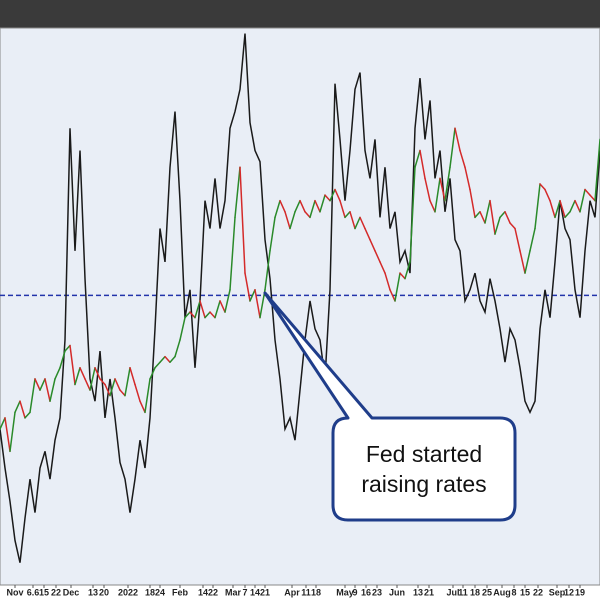 The width and height of the screenshot is (600, 600). Describe the element at coordinates (557, 592) in the screenshot. I see `x-tick-label: Sep` at that location.